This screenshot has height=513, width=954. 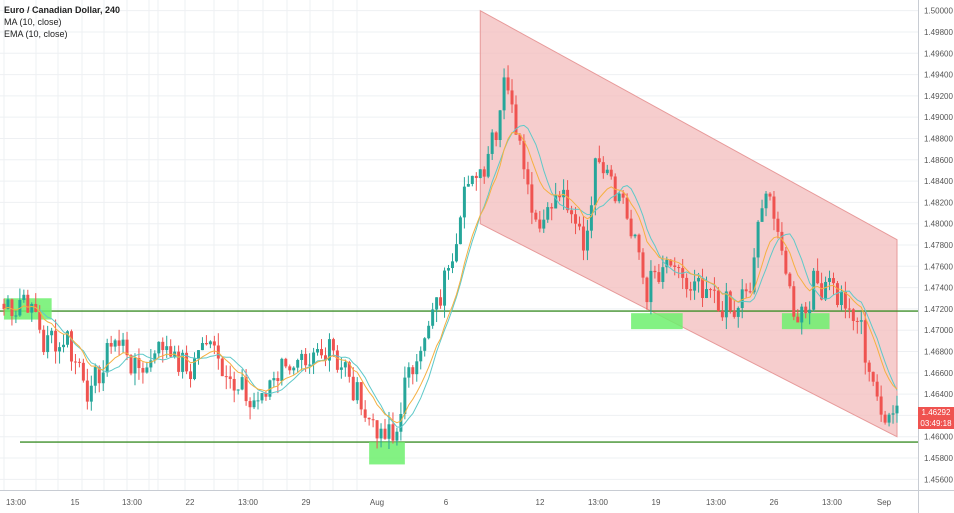 I want to click on y-tick-label: 1.47200, so click(x=938, y=309).